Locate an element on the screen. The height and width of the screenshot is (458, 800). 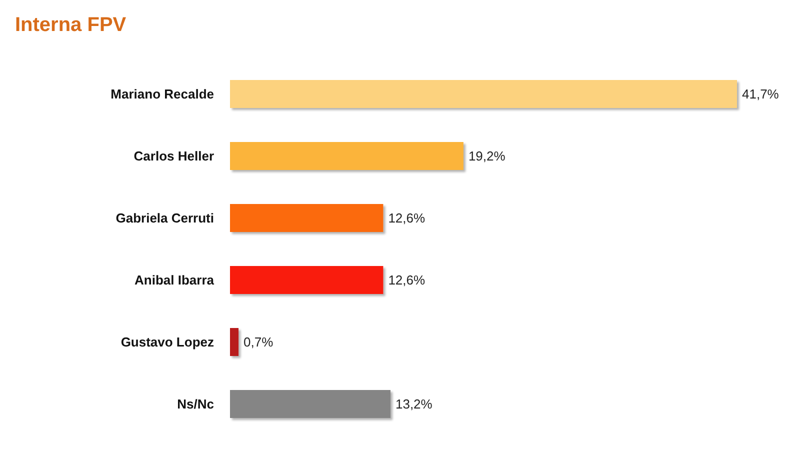
data-label: 41,7% is located at coordinates (761, 94).